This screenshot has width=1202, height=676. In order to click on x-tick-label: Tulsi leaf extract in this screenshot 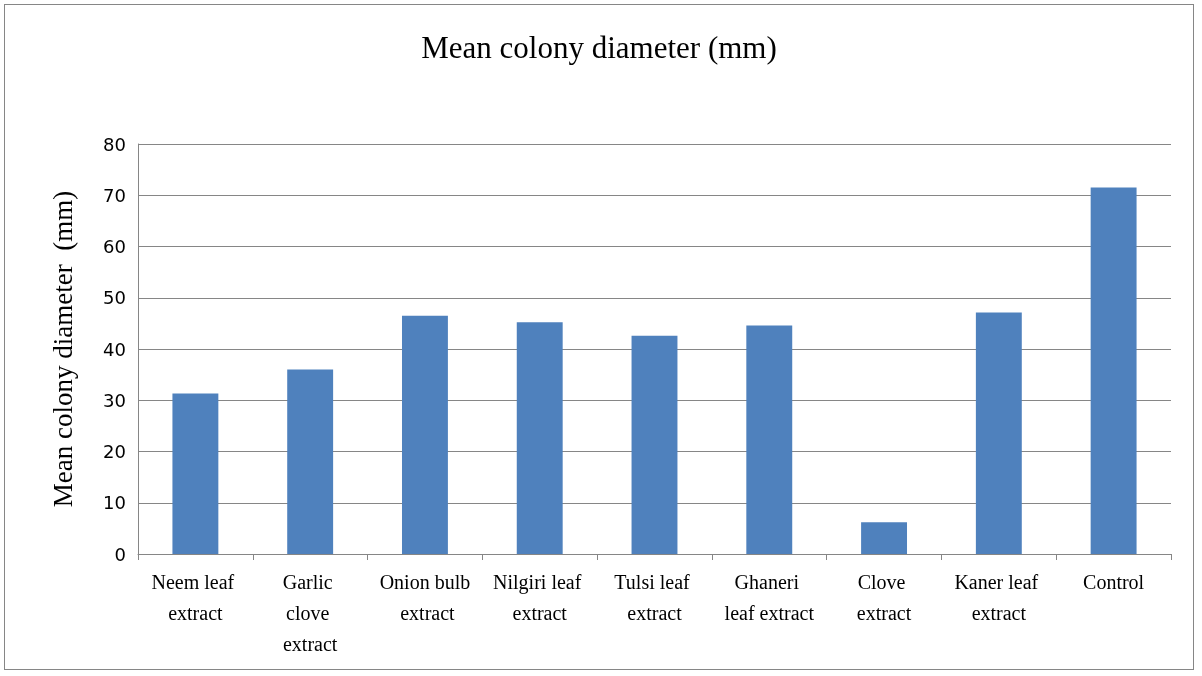, I will do `click(654, 597)`.